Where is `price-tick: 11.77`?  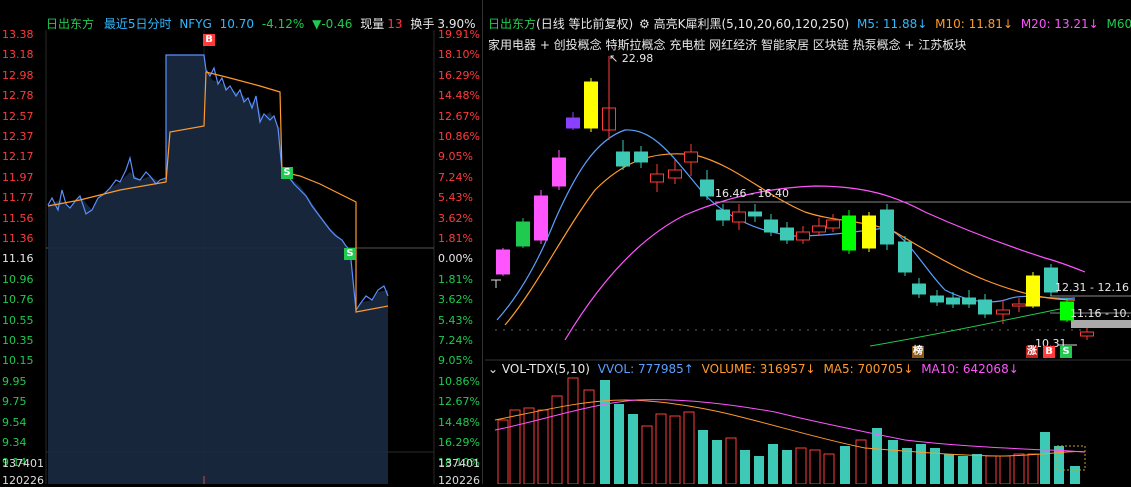
price-tick: 11.77 is located at coordinates (18, 198).